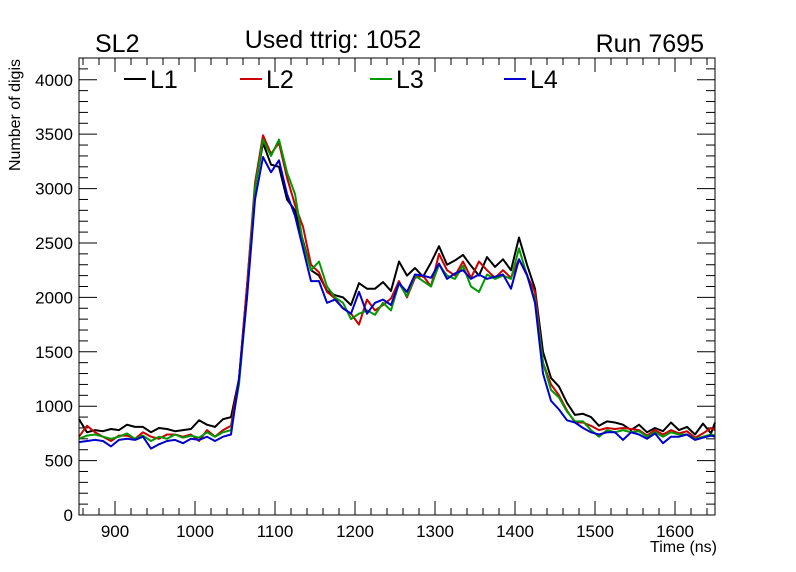 The width and height of the screenshot is (796, 572). I want to click on run-label: Run 7695, so click(650, 44).